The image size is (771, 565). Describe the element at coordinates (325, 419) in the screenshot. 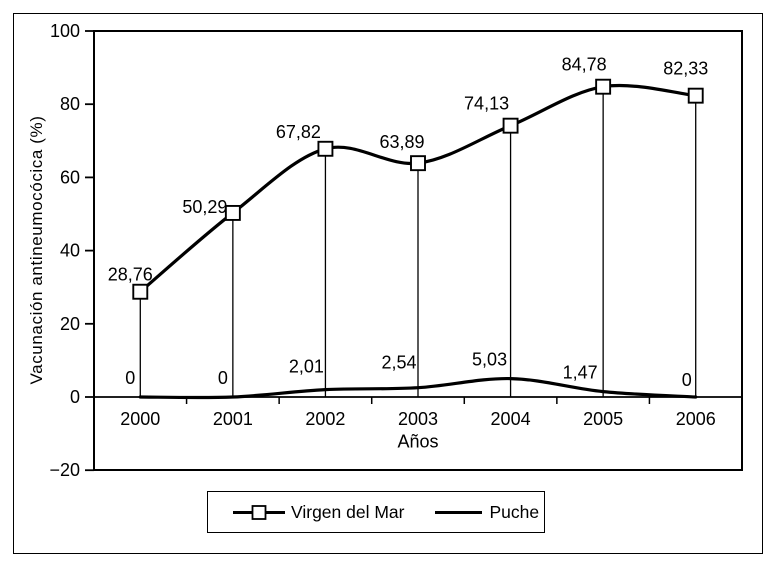

I see `x-axis-tick-label: 2002` at that location.